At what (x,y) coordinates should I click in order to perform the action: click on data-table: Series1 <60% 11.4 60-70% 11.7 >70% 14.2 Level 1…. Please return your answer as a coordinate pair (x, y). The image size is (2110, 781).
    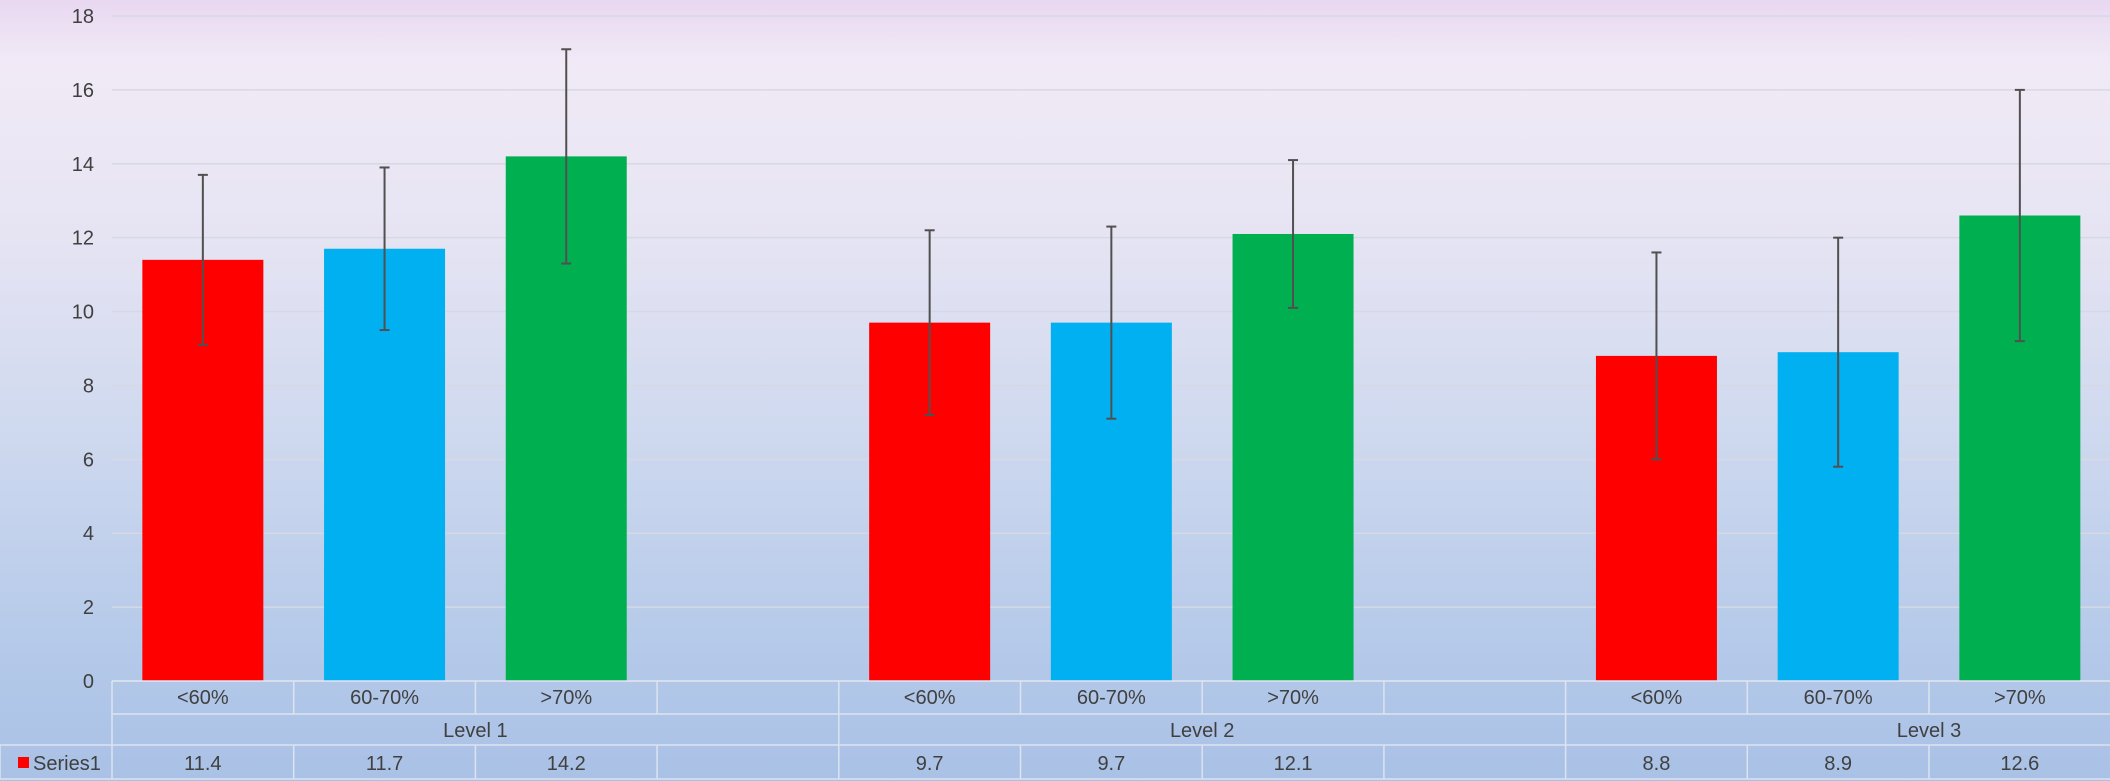
    Looking at the image, I should click on (1055, 730).